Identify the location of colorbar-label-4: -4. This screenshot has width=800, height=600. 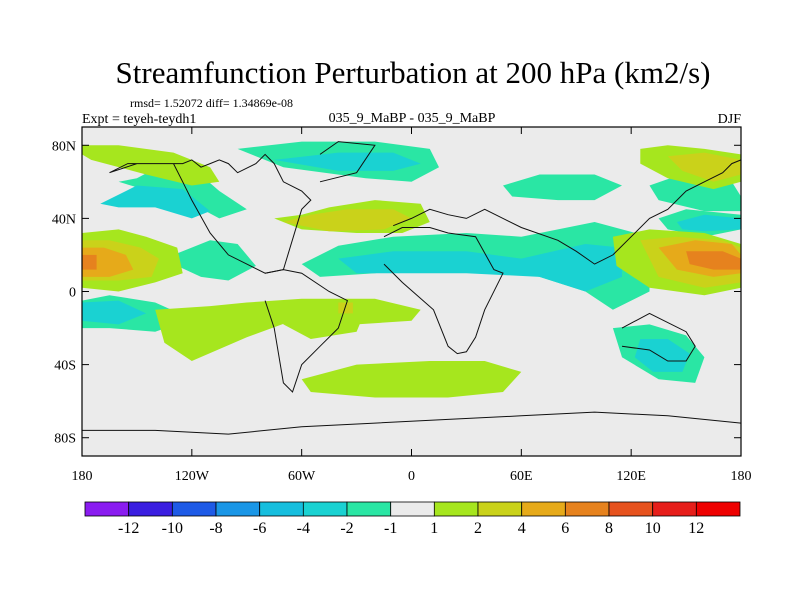
(303, 528).